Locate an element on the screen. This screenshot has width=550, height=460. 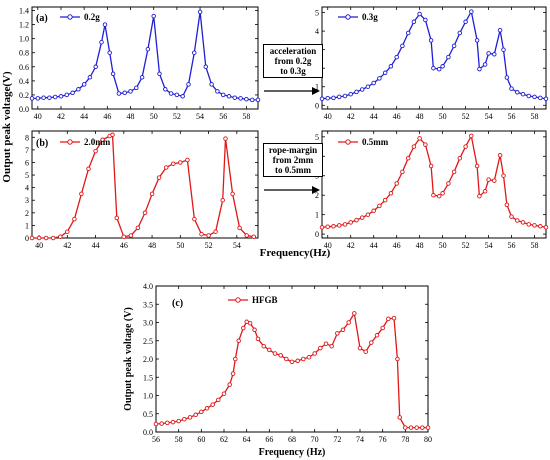
x-tick-label: 48 is located at coordinates (420, 116).